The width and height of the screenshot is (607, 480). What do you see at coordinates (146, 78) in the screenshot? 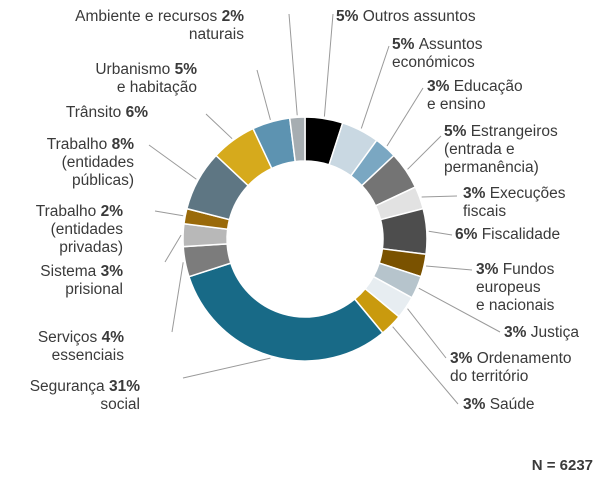
I see `slice-label-16: Urbanismo 5% e habitação` at bounding box center [146, 78].